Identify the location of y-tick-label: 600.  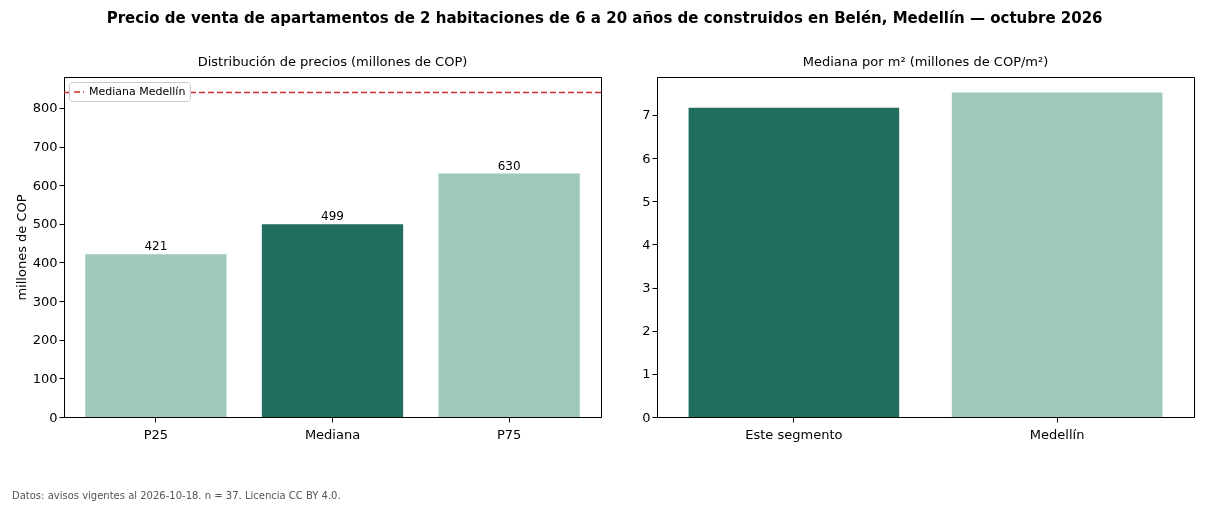
(45, 185).